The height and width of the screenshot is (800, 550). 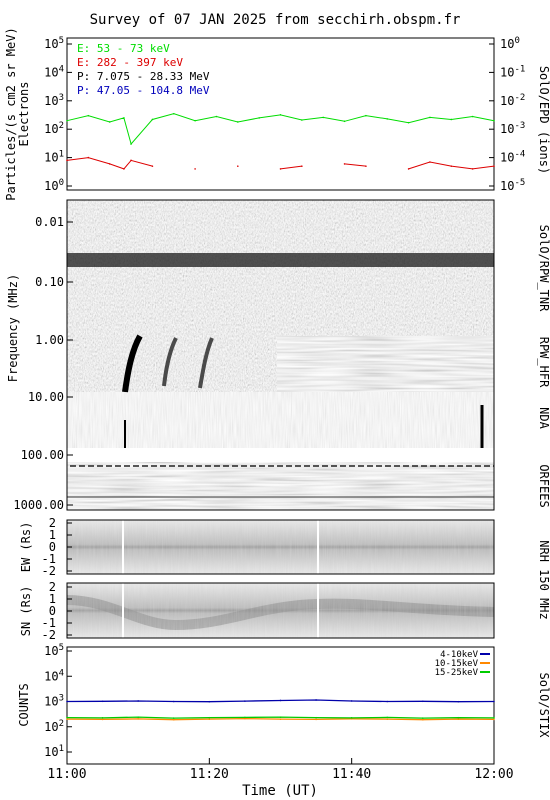 What do you see at coordinates (457, 664) in the screenshot?
I see `stix-legend-entry: 10-15keV` at bounding box center [457, 664].